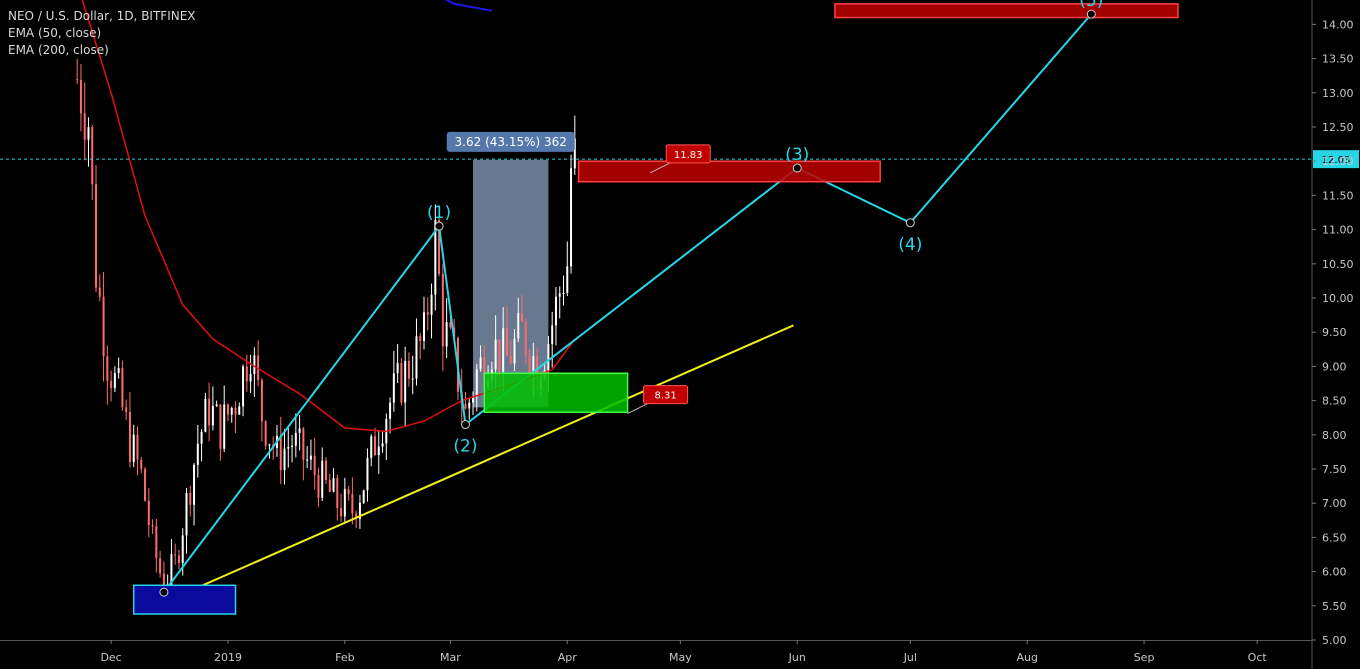  Describe the element at coordinates (1258, 657) in the screenshot. I see `x-tick-label: Oct` at that location.